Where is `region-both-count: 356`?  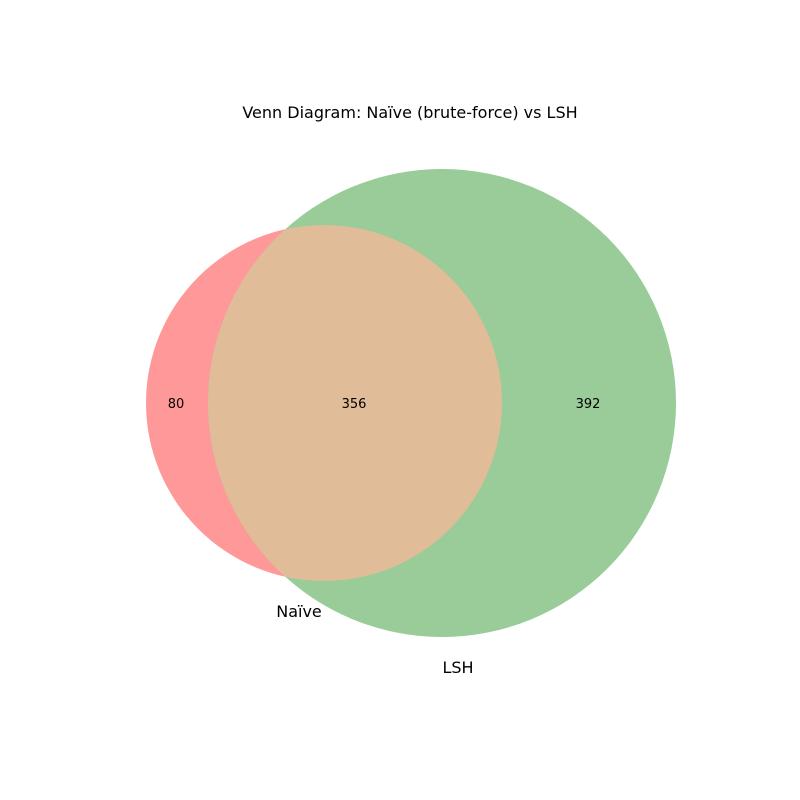 region-both-count: 356 is located at coordinates (354, 404).